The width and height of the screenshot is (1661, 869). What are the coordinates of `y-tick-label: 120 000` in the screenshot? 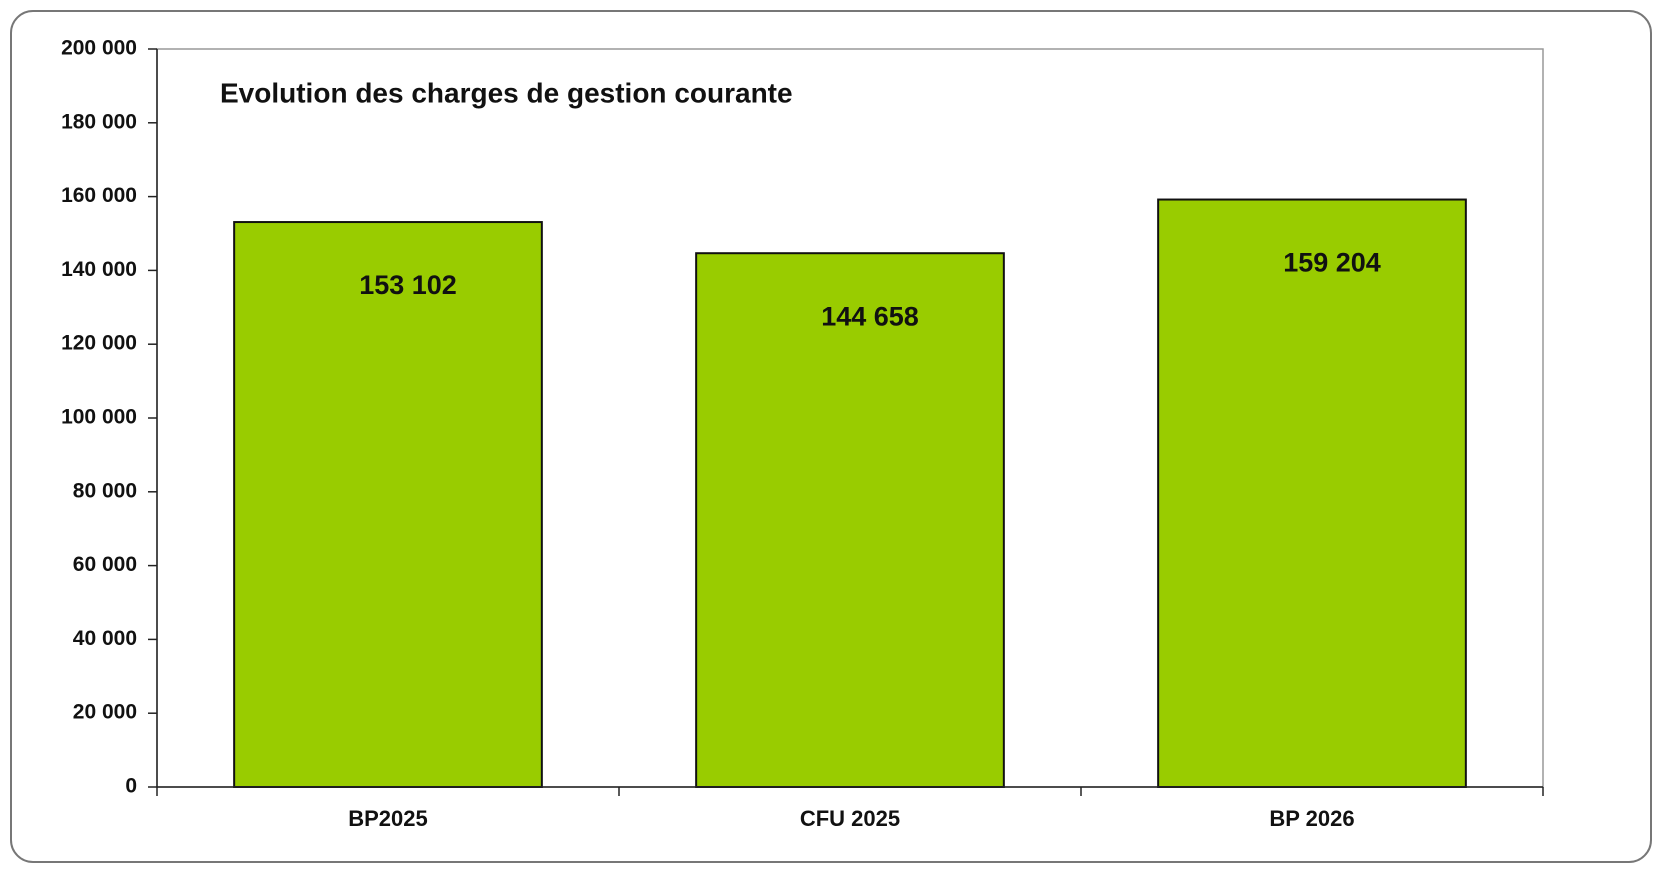 It's located at (99, 343).